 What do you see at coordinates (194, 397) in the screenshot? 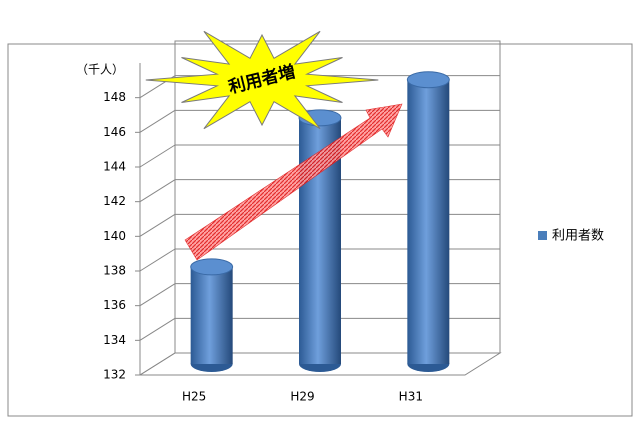
I see `x-tick-label: H25` at bounding box center [194, 397].